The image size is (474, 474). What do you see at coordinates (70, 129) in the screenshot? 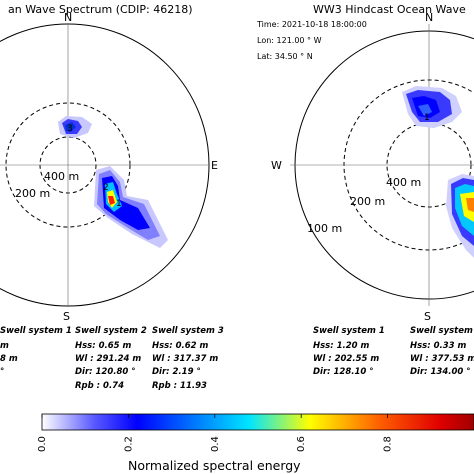
I see `left-partition-label-3: 3` at bounding box center [70, 129].